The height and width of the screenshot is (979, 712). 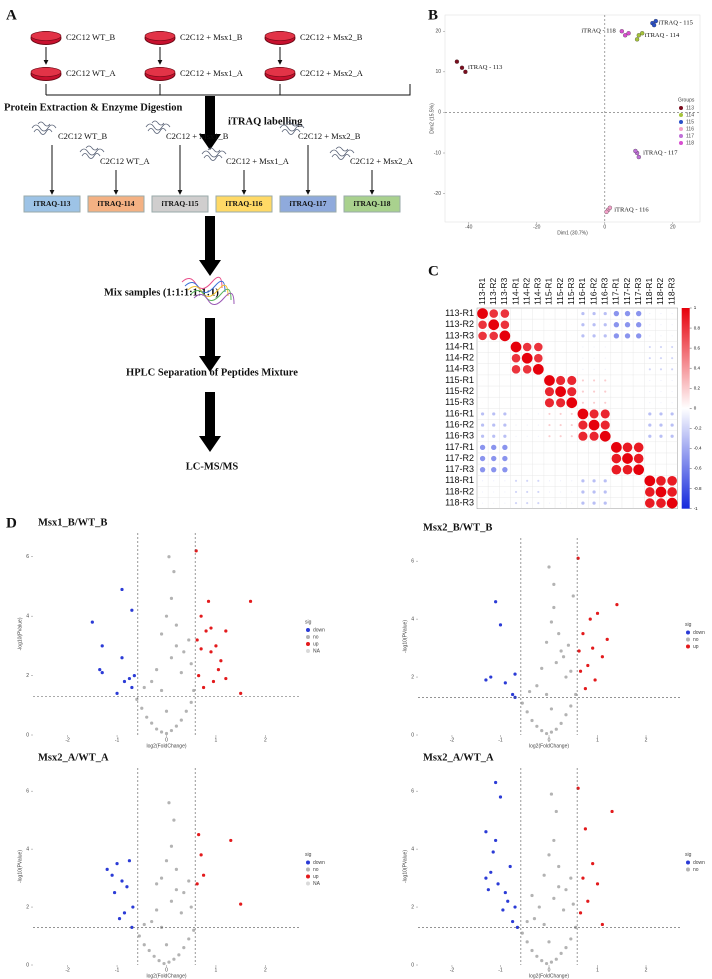 What do you see at coordinates (654, 25) in the screenshot?
I see `pca-point` at bounding box center [654, 25].